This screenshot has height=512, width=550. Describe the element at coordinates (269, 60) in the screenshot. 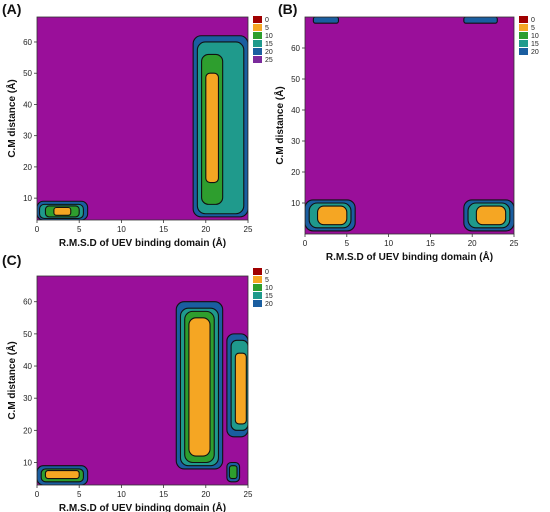

I see `legend-label: 25` at that location.